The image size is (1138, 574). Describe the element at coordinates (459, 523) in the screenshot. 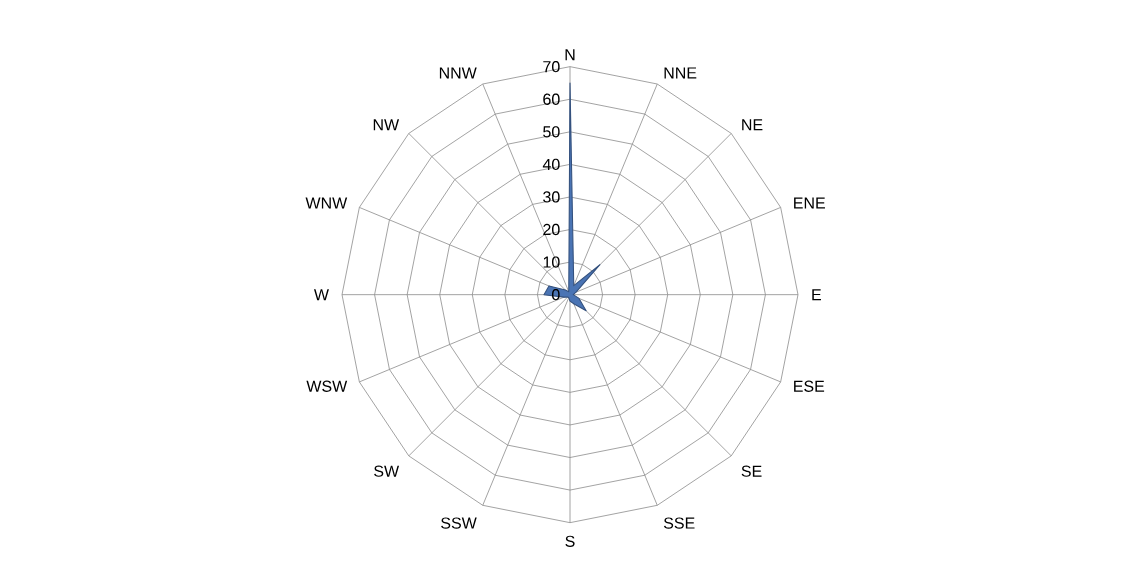

I see `spoke-label: SSW` at that location.